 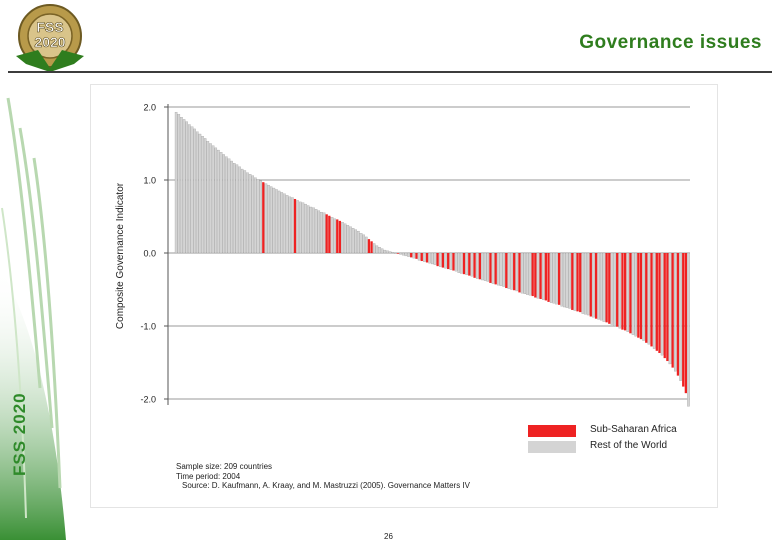 I want to click on page-number: 26, so click(x=388, y=536).